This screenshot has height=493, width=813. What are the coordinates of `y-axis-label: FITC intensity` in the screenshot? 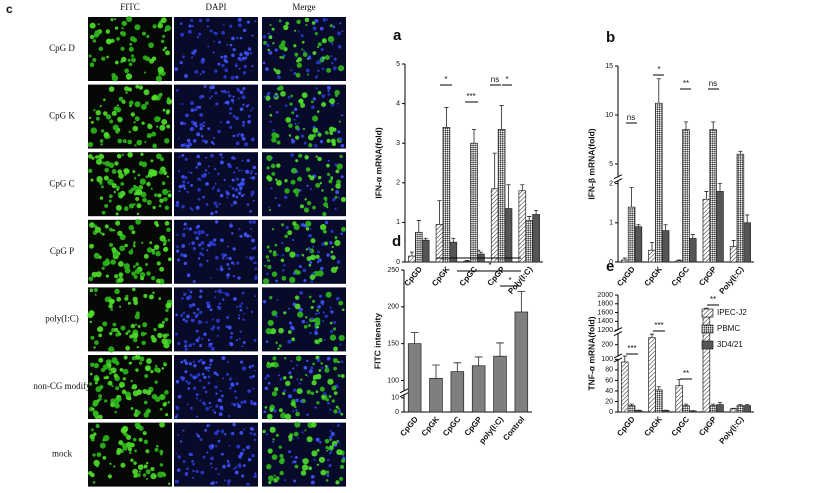 It's located at (377, 341).